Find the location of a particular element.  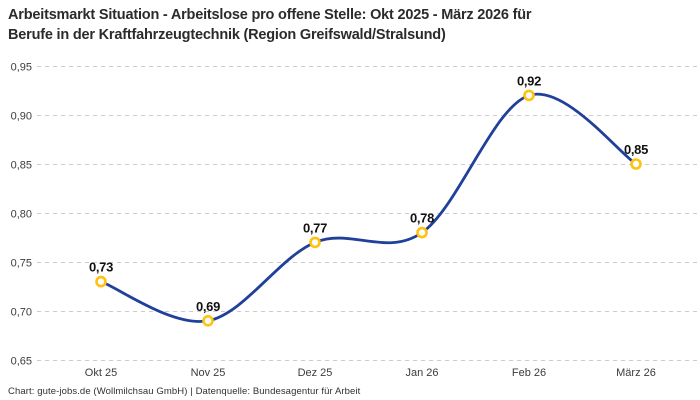

y-tick-label: 0,85 is located at coordinates (21, 166).